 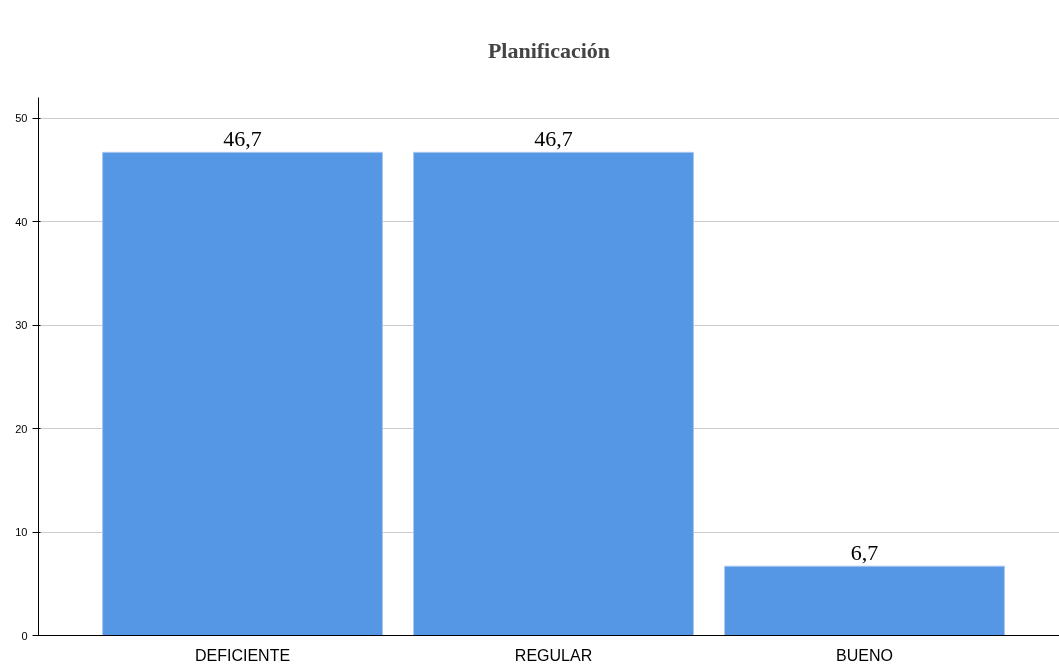 I want to click on y-tick-label: 20, so click(x=21, y=428).